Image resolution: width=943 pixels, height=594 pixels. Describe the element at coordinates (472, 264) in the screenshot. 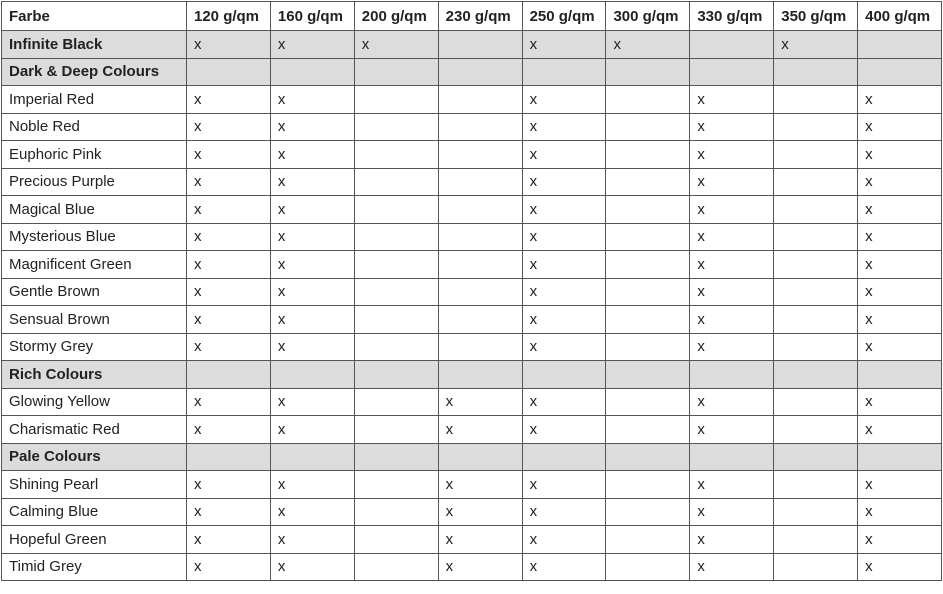

I see `table-row: Magnificent Green x x x x x` at that location.